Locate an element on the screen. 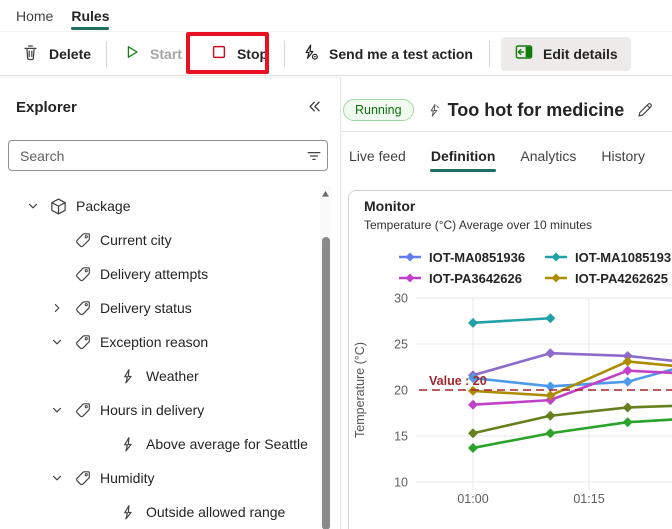 The image size is (672, 529). start-button: Start is located at coordinates (152, 54).